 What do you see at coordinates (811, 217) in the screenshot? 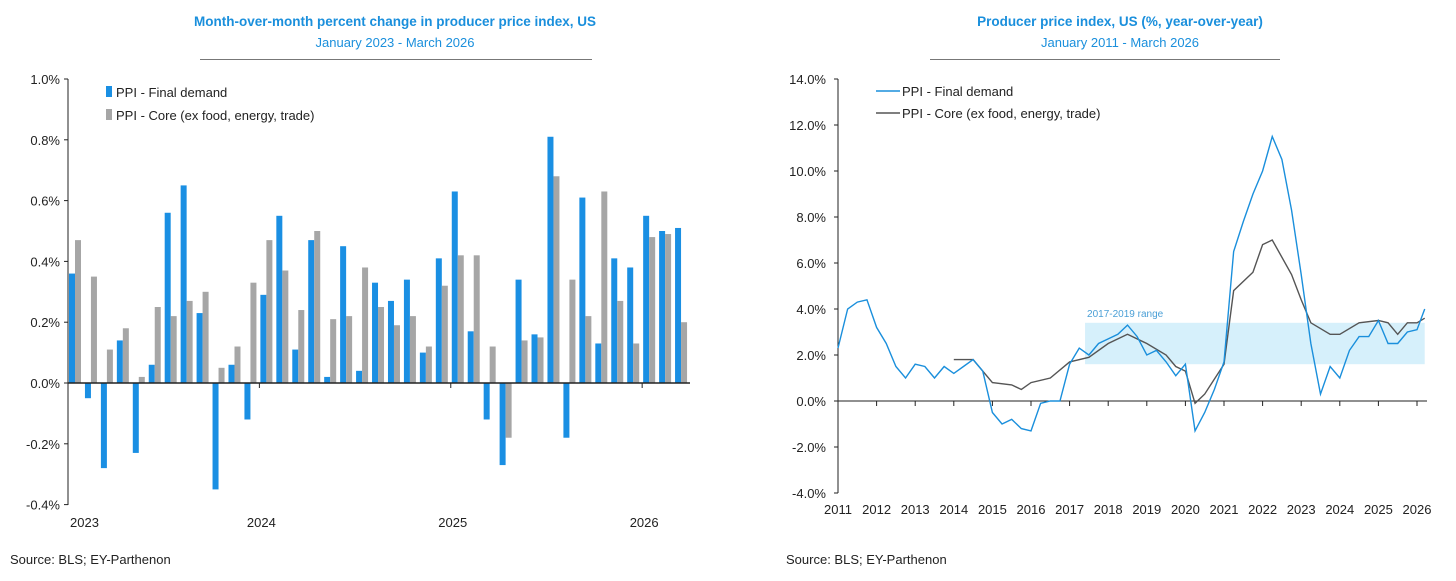
I see `y-tick-label: 8.0%` at bounding box center [811, 217].